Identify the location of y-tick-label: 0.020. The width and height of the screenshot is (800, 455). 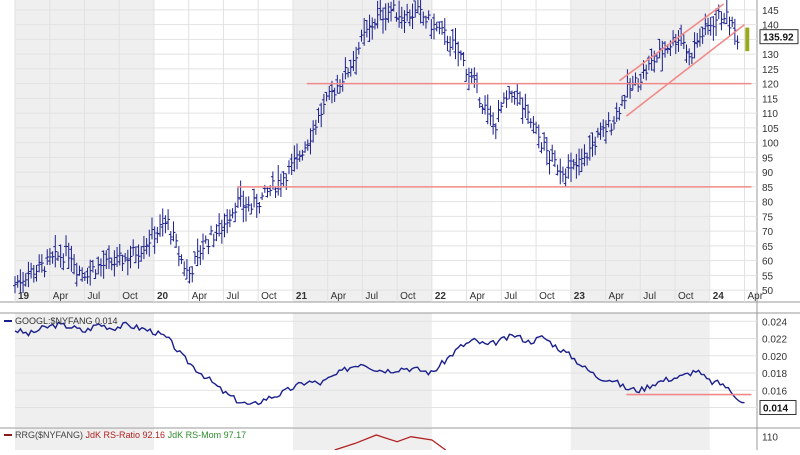
(774, 357).